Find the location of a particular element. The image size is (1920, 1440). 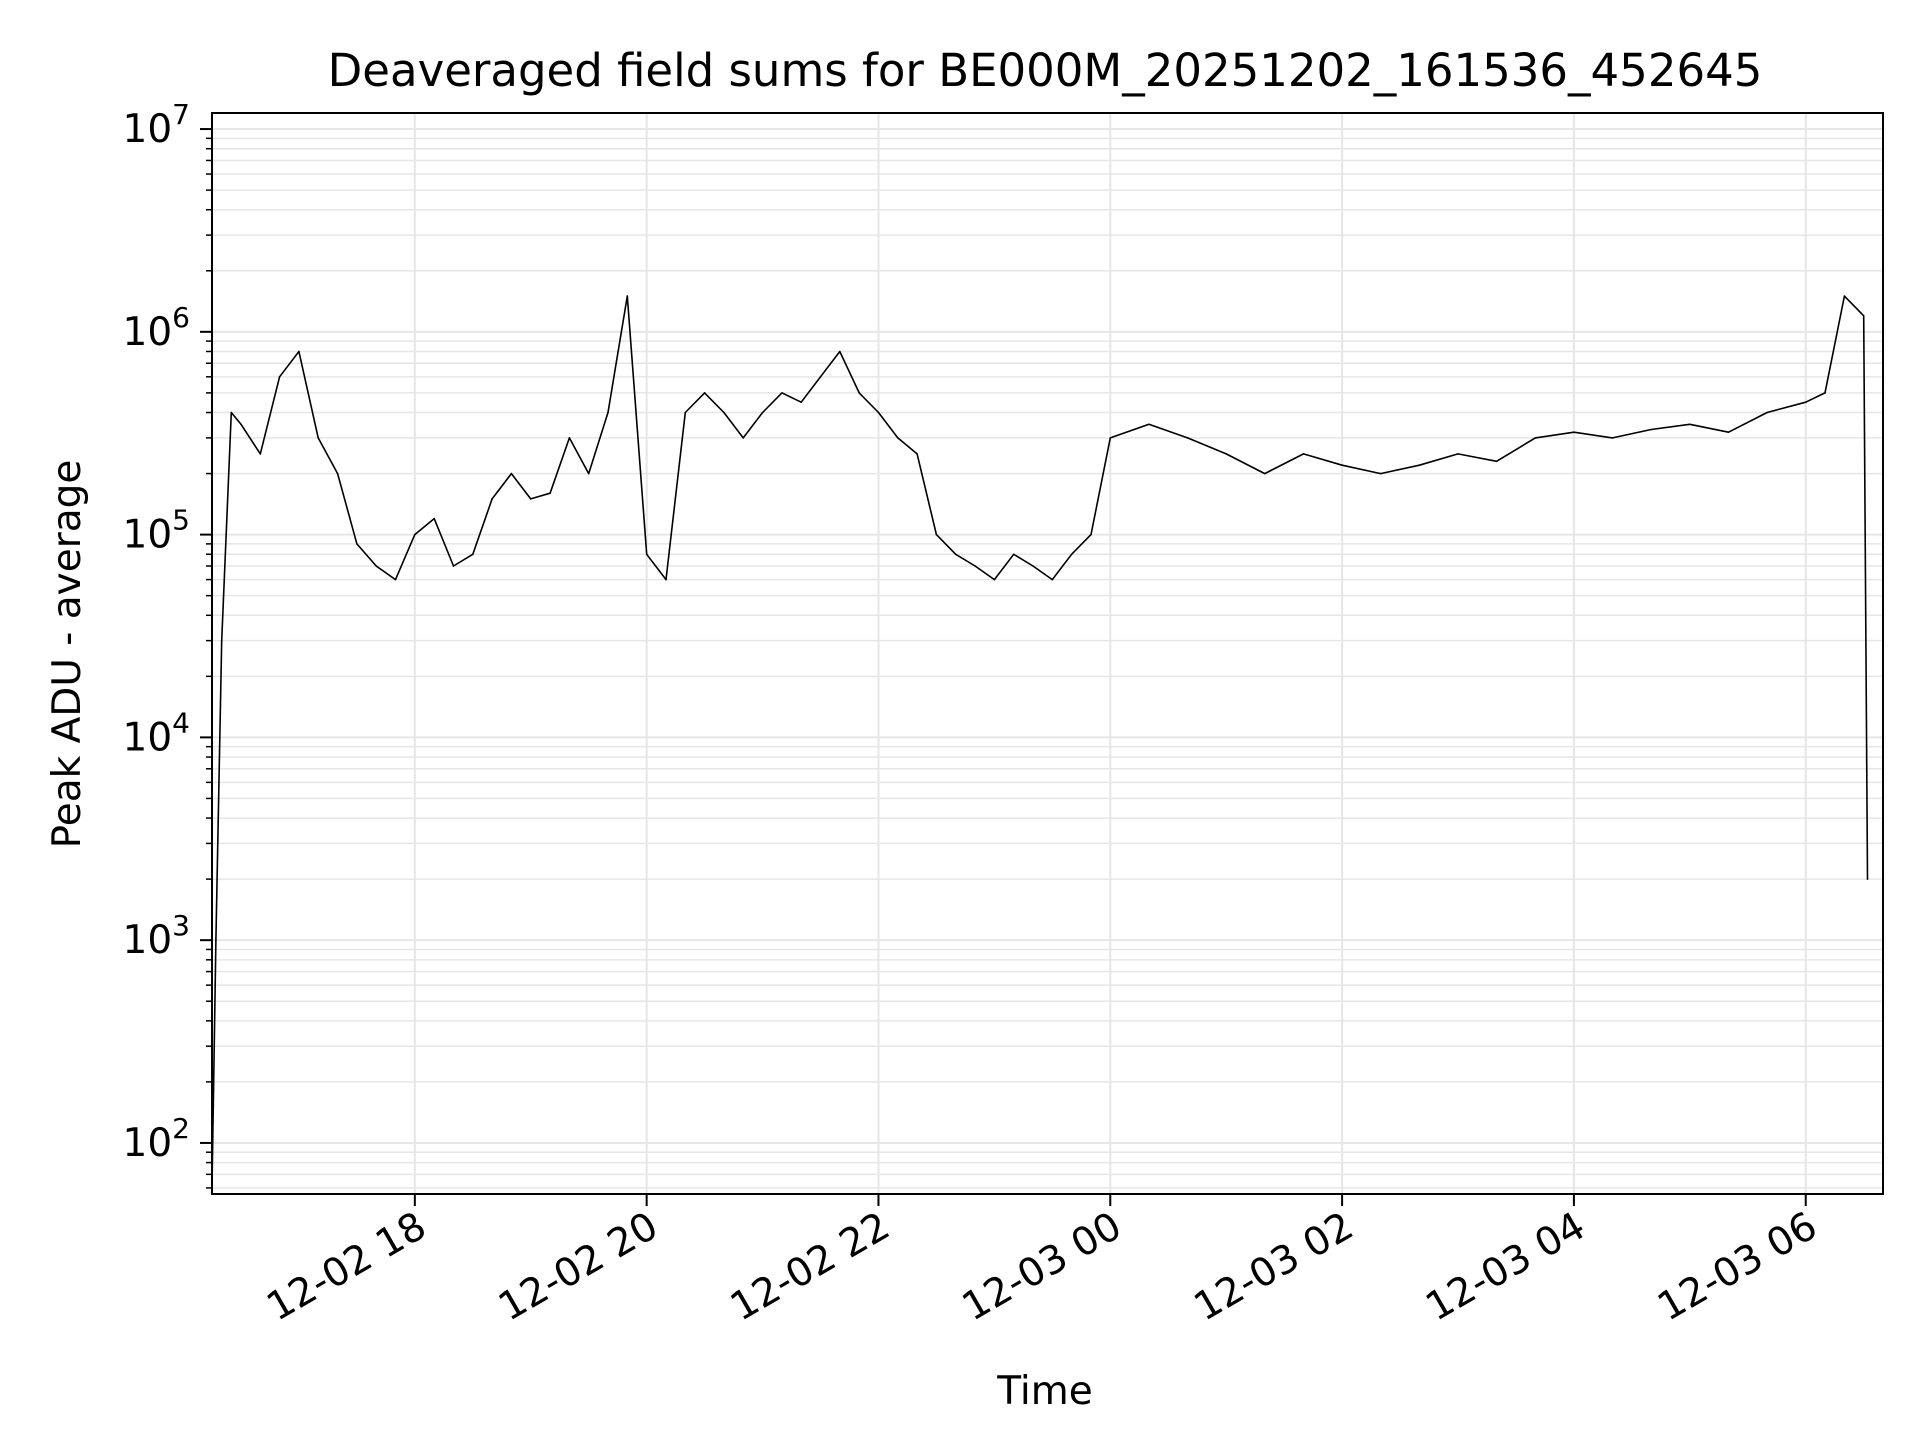

y-tick-label: 10⁷ is located at coordinates (156, 125).